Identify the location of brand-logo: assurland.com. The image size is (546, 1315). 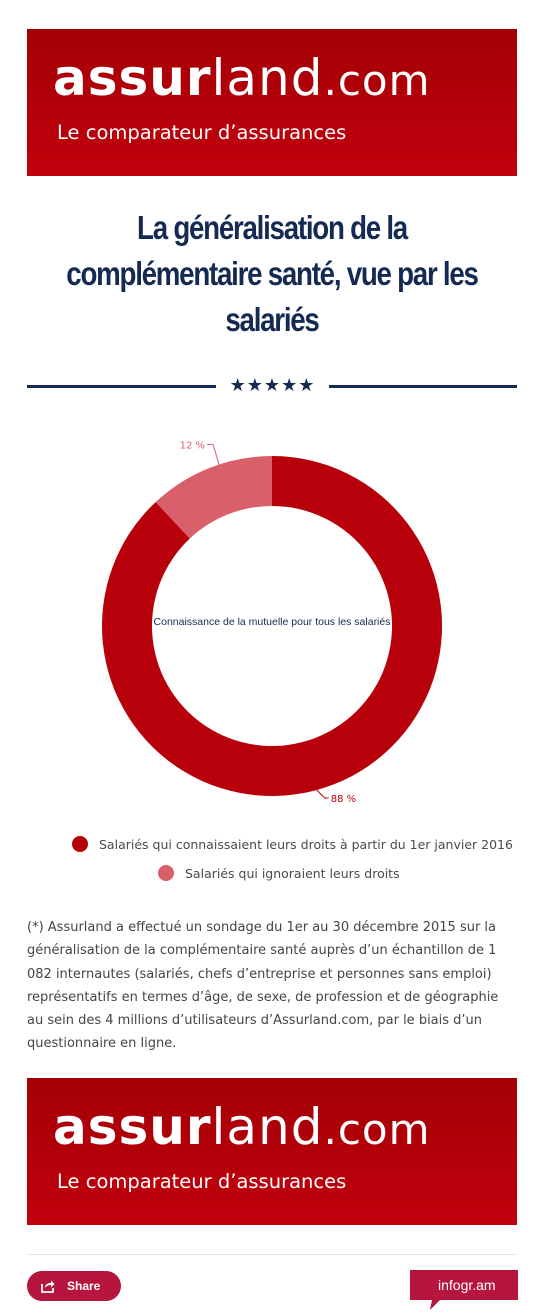
(242, 79).